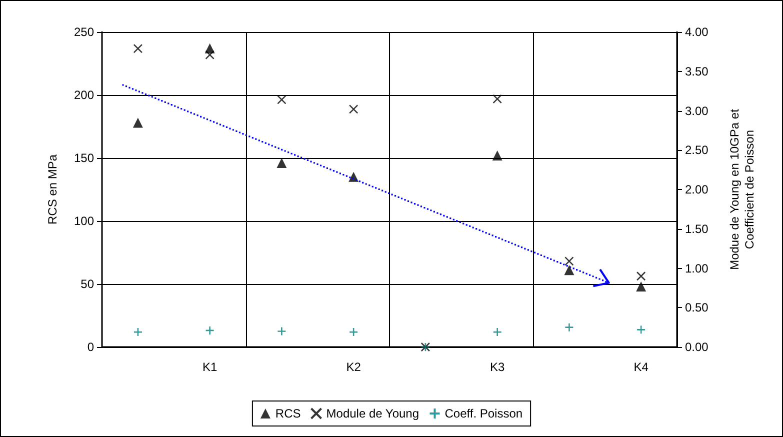  Describe the element at coordinates (87, 284) in the screenshot. I see `y-tick-label: 50` at that location.